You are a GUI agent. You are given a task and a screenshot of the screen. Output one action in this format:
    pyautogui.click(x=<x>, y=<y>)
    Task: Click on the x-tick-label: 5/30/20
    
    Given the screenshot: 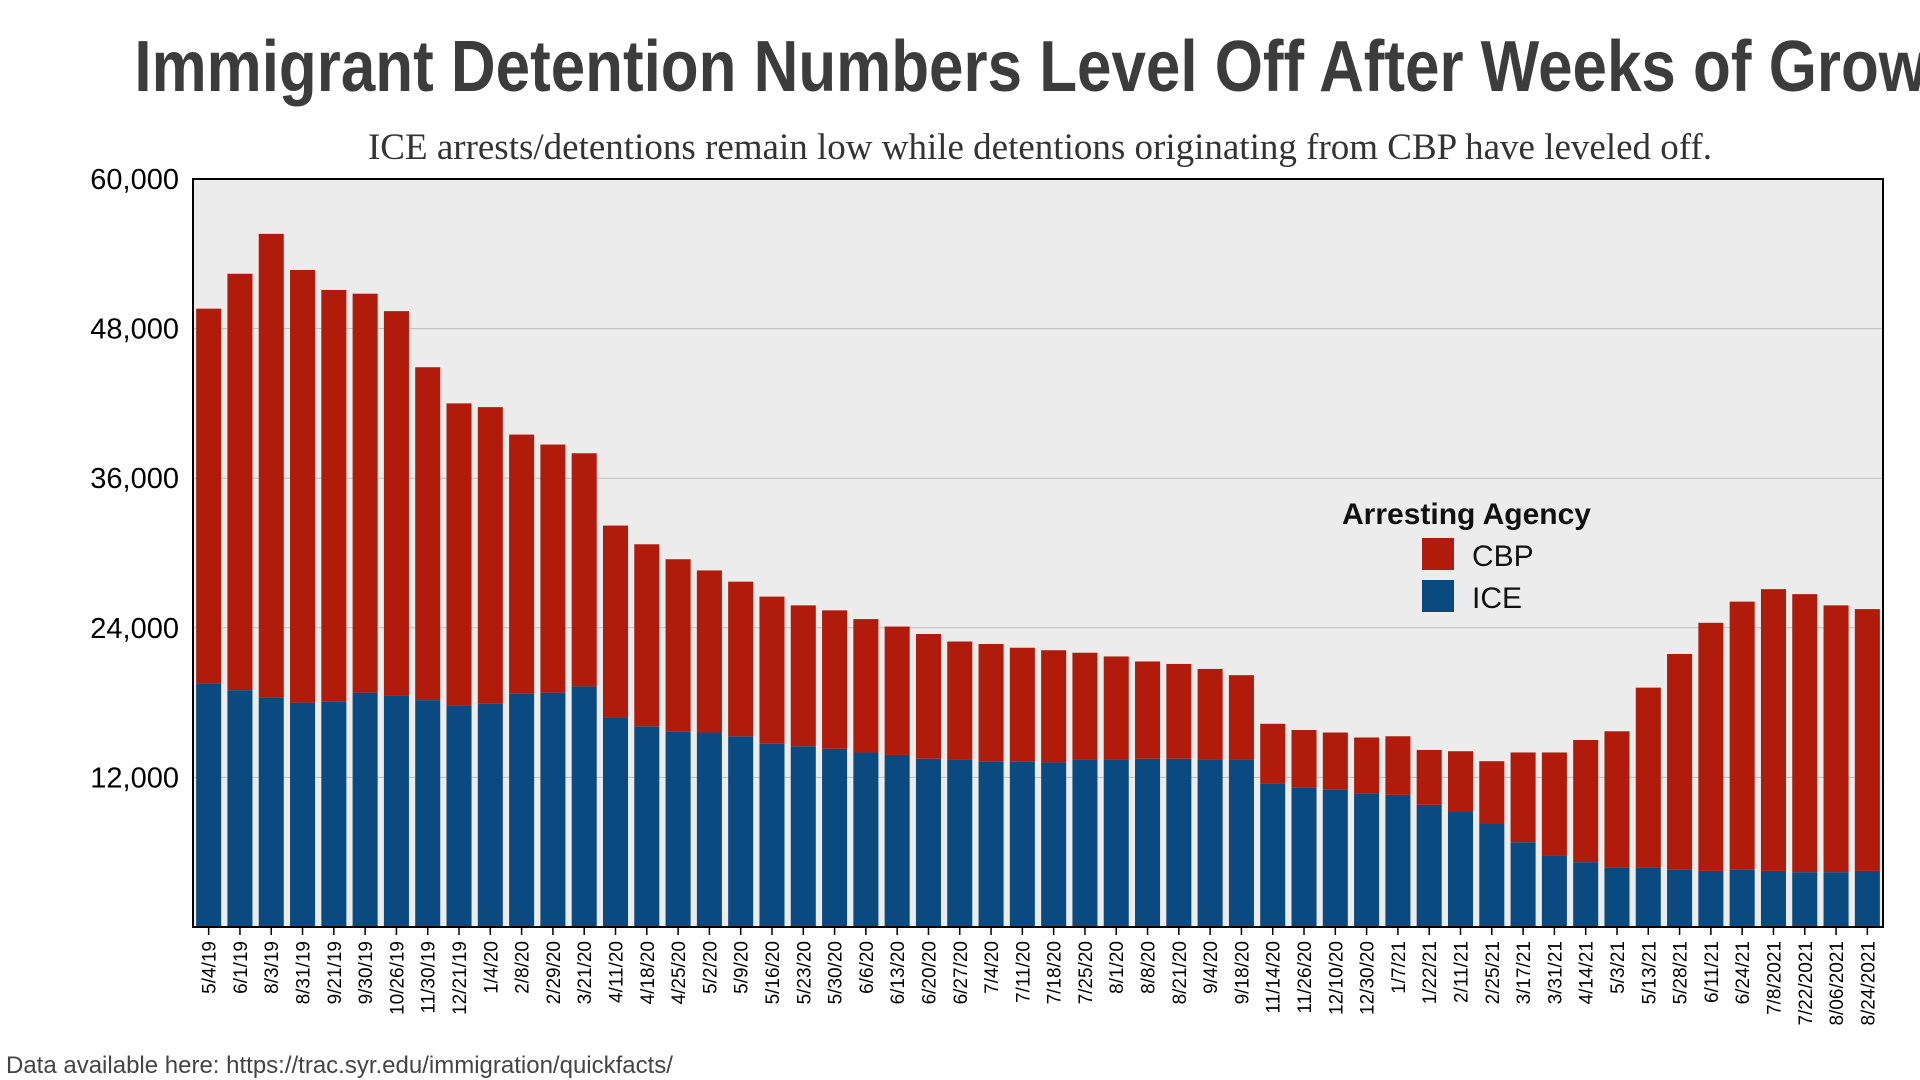 What is the action you would take?
    pyautogui.click(x=836, y=972)
    